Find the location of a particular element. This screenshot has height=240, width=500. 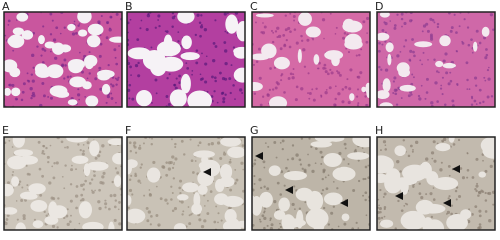

panel-label: F is located at coordinates (128, 130).